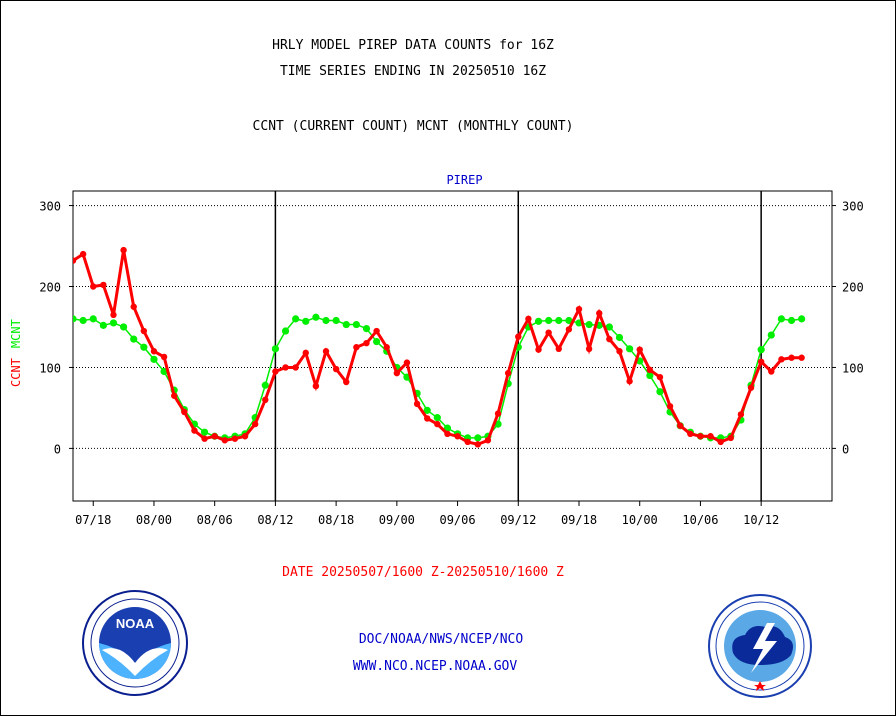  What do you see at coordinates (413, 71) in the screenshot?
I see `chart-title-line2: TIME SERIES ENDING IN 20250510 16Z` at bounding box center [413, 71].